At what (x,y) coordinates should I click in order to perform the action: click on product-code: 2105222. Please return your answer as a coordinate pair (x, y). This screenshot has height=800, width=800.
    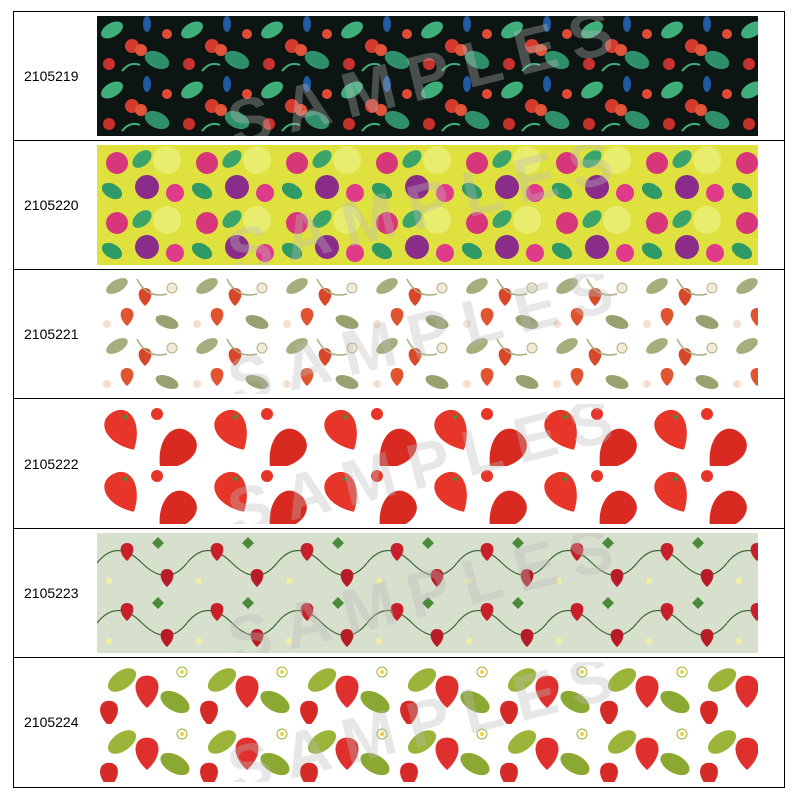
    Looking at the image, I should click on (51, 463).